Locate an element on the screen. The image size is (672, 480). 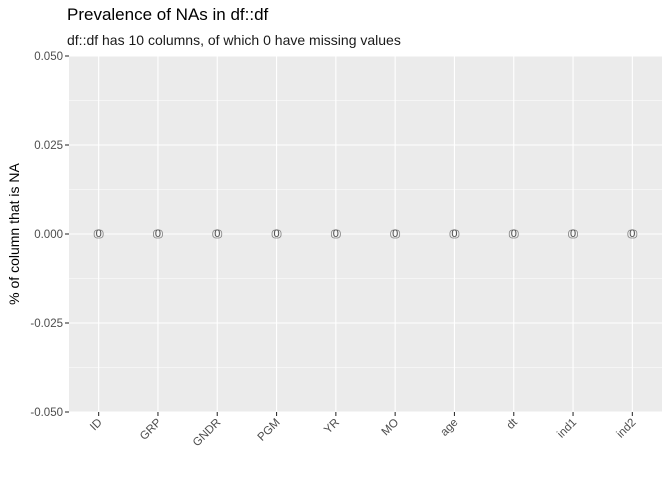
x-tick-label: PGM is located at coordinates (269, 430).